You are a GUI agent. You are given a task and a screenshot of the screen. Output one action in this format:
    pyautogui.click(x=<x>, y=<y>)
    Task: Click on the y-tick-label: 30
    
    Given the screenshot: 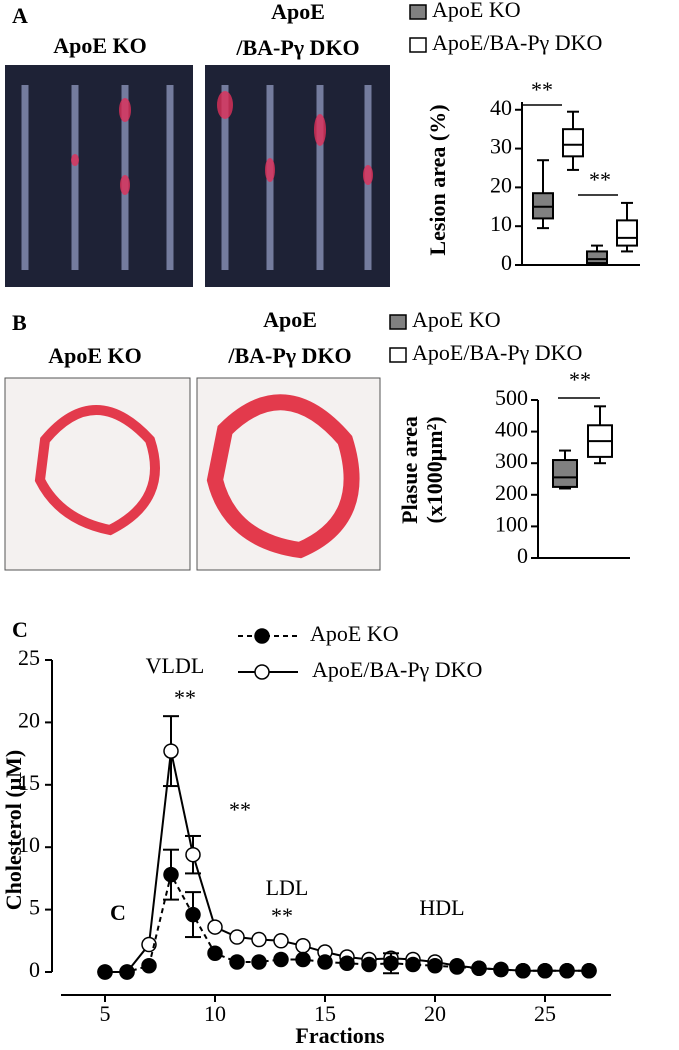 What is the action you would take?
    pyautogui.click(x=501, y=146)
    